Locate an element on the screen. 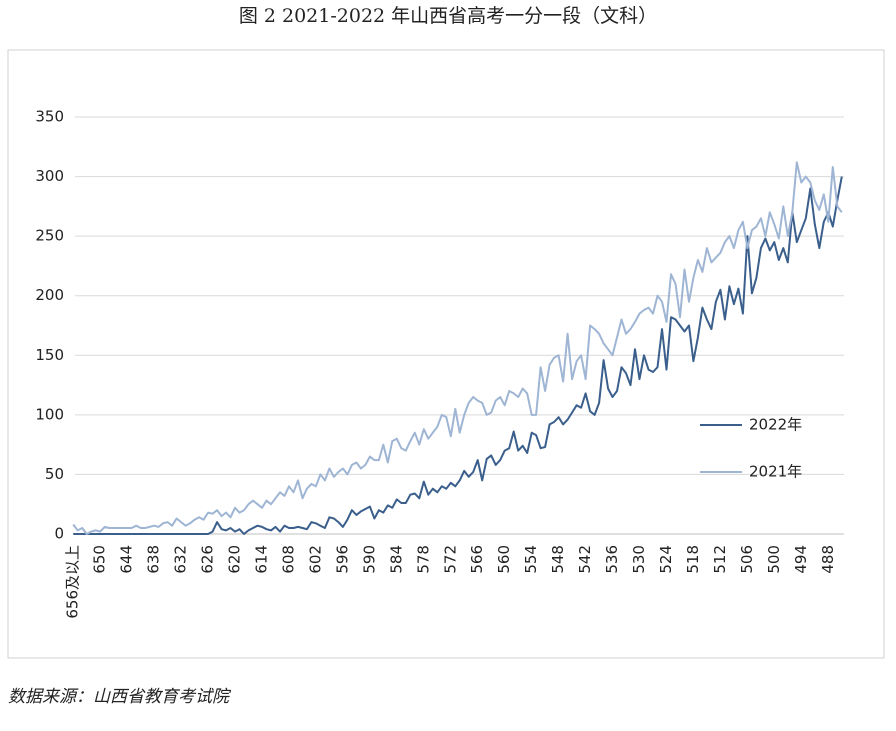 Image resolution: width=896 pixels, height=731 pixels. x-tick-label: 632 is located at coordinates (181, 559).